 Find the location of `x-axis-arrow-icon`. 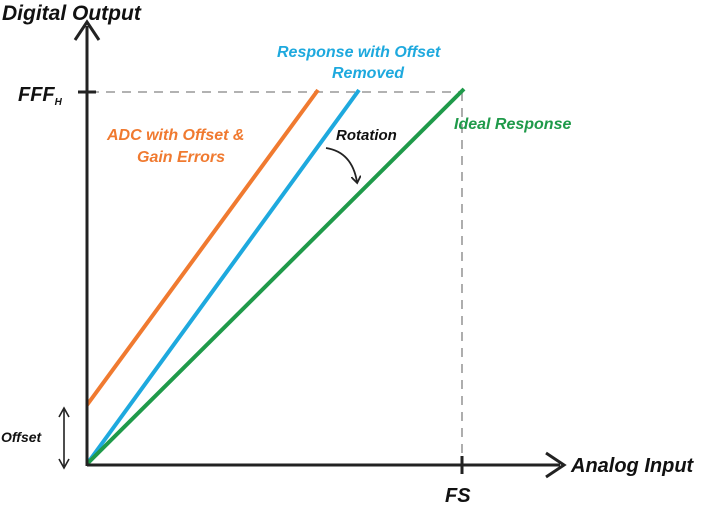

x-axis-arrow-icon is located at coordinates (556, 465).